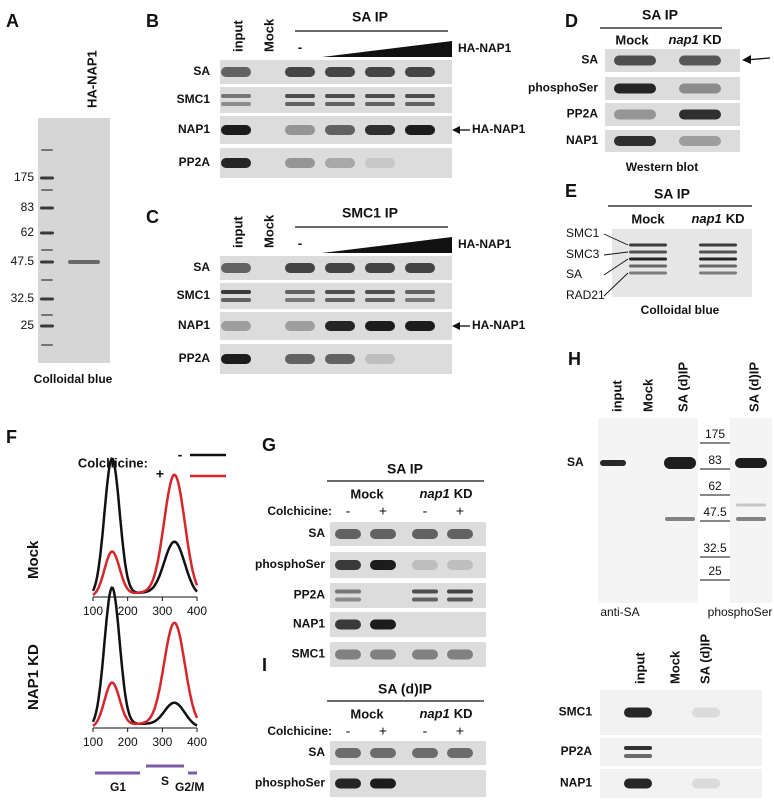 This screenshot has height=800, width=774. I want to click on marker-label: 62, so click(28, 232).